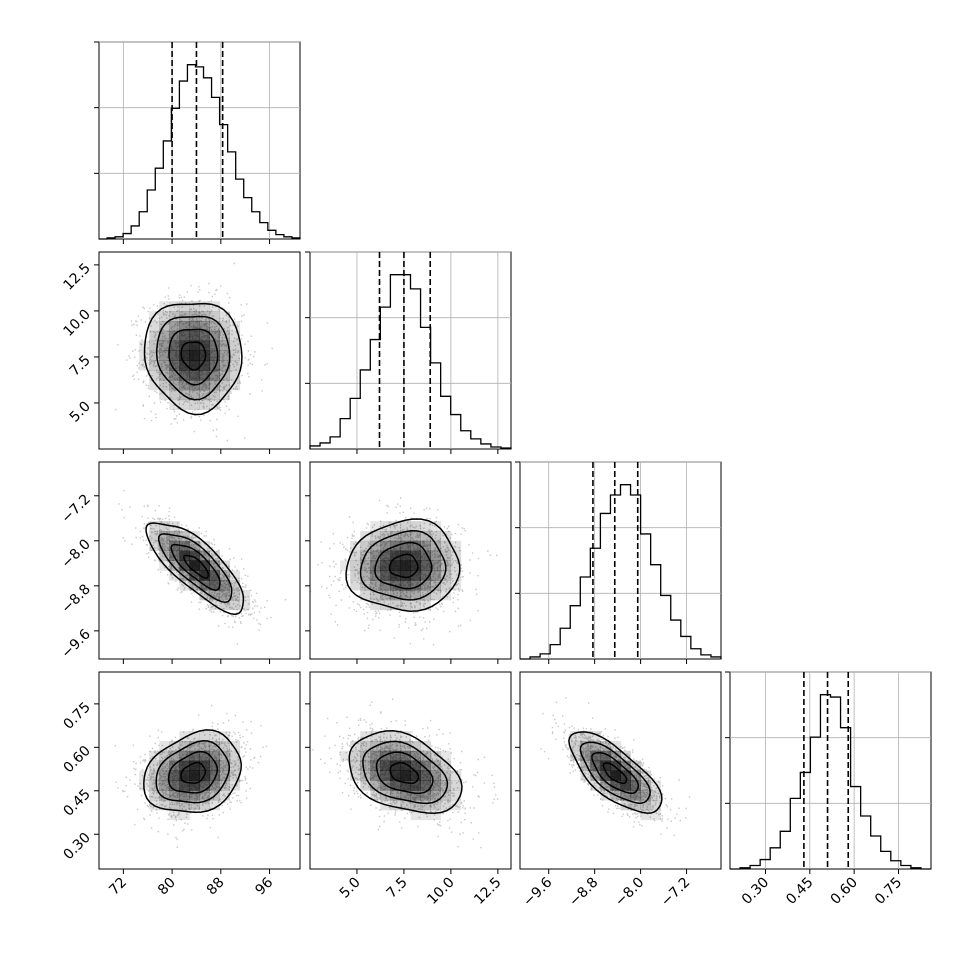  What do you see at coordinates (799, 891) in the screenshot?
I see `x-tick-label: 0.45` at bounding box center [799, 891].